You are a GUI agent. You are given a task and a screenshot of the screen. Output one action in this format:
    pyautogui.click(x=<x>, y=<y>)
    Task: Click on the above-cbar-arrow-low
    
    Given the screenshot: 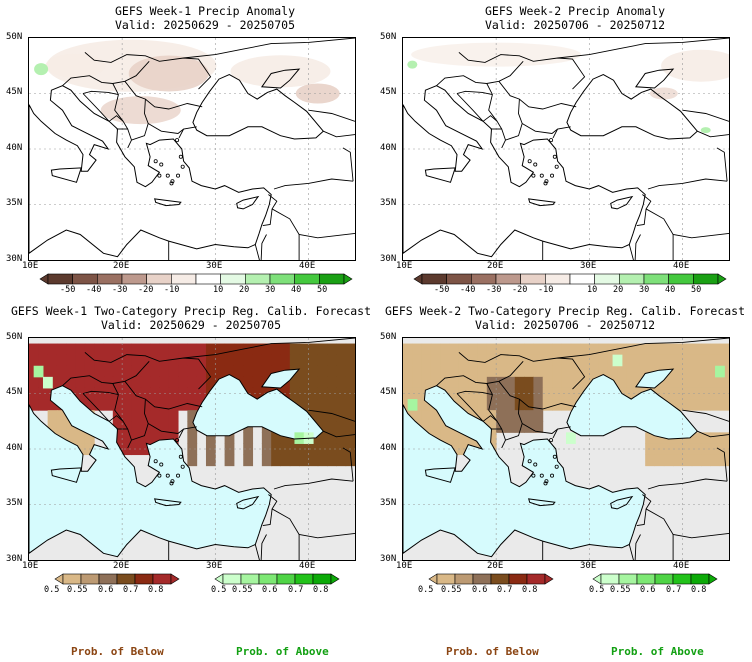 What is the action you would take?
    pyautogui.click(x=219, y=579)
    